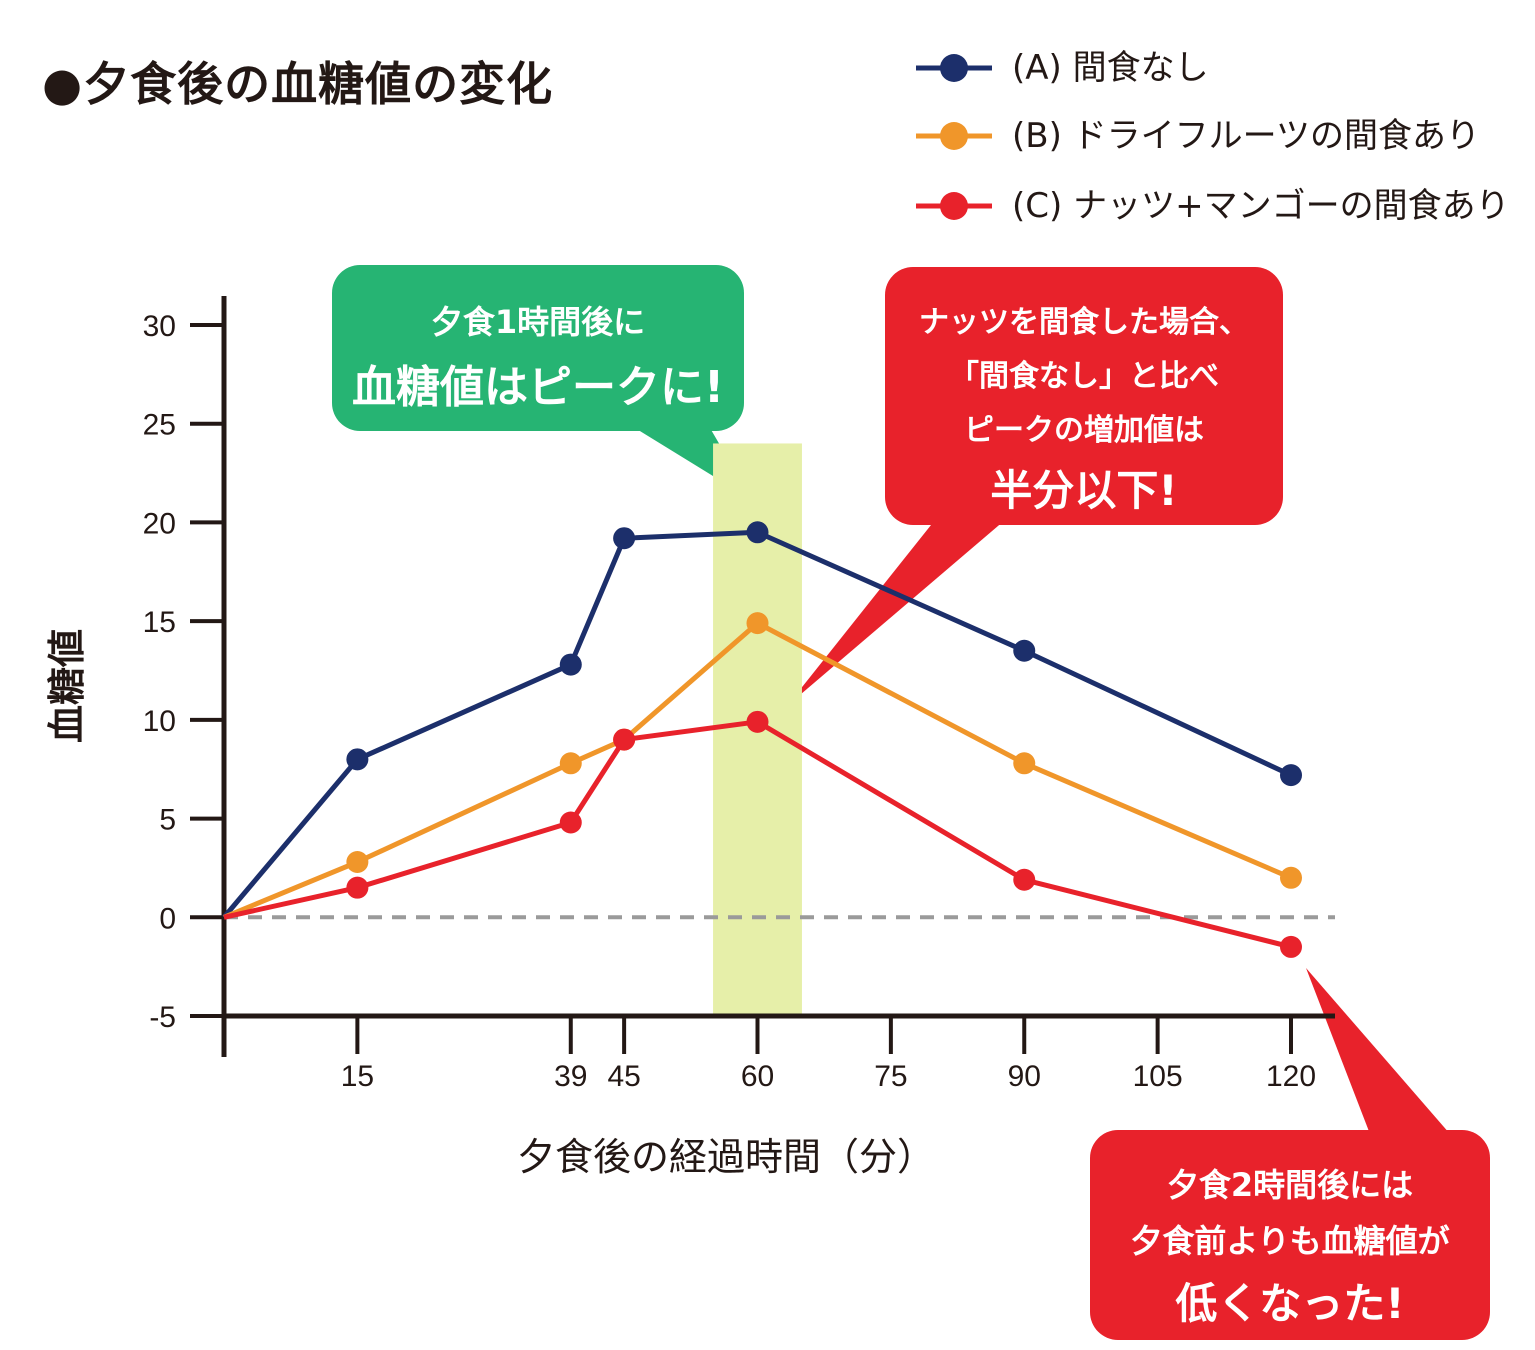 The width and height of the screenshot is (1535, 1350). Describe the element at coordinates (954, 206) in the screenshot. I see `legend-swatch-c` at that location.